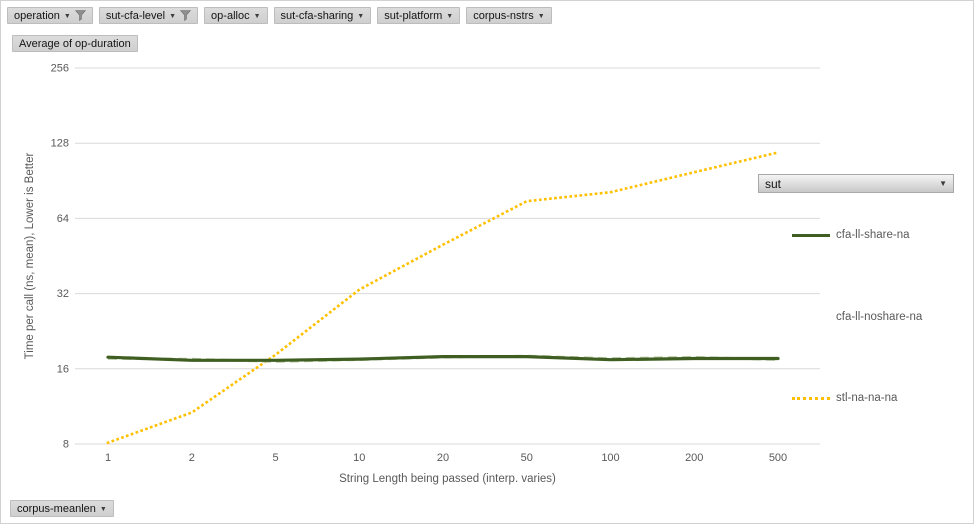 Image resolution: width=976 pixels, height=529 pixels. Describe the element at coordinates (192, 458) in the screenshot. I see `x-tick-label: 2` at that location.